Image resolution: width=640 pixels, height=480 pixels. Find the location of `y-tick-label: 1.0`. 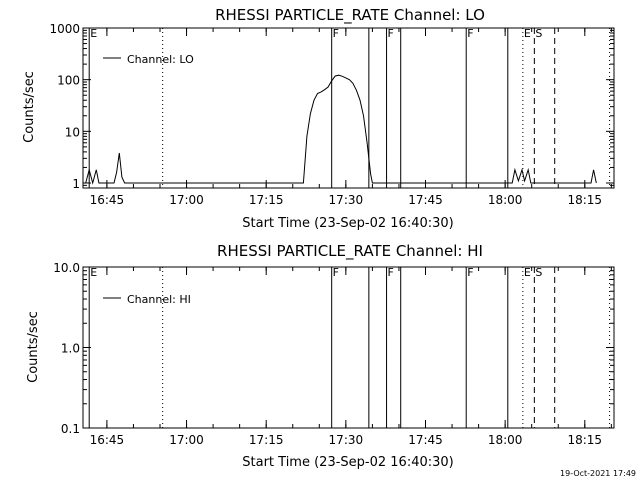

y-tick-label: 1.0 is located at coordinates (70, 349).